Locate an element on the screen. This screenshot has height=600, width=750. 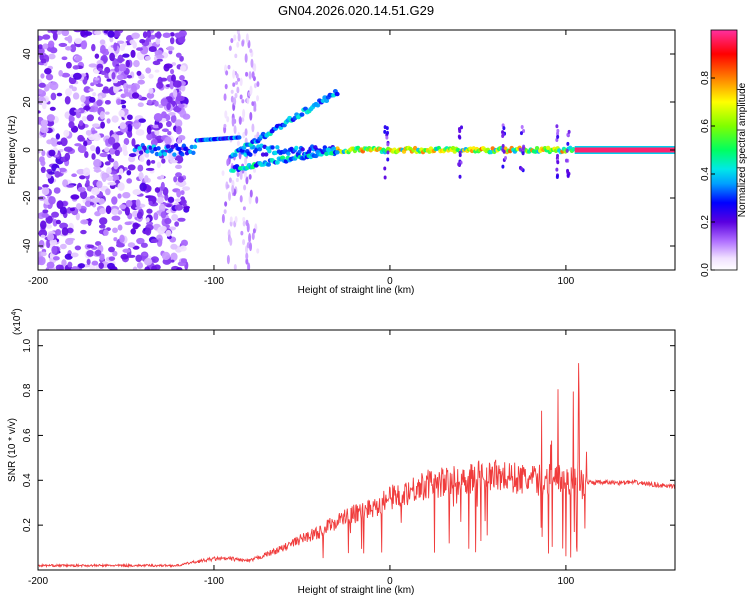
colorbar-tick-label: 0.2 is located at coordinates (705, 222).